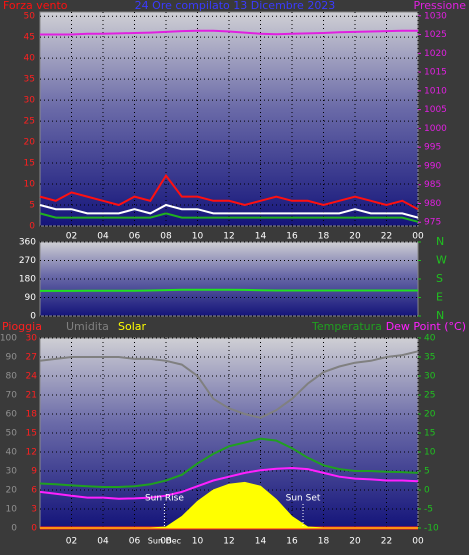  What do you see at coordinates (103, 237) in the screenshot?
I see `x-tick-label: 04` at bounding box center [103, 237].